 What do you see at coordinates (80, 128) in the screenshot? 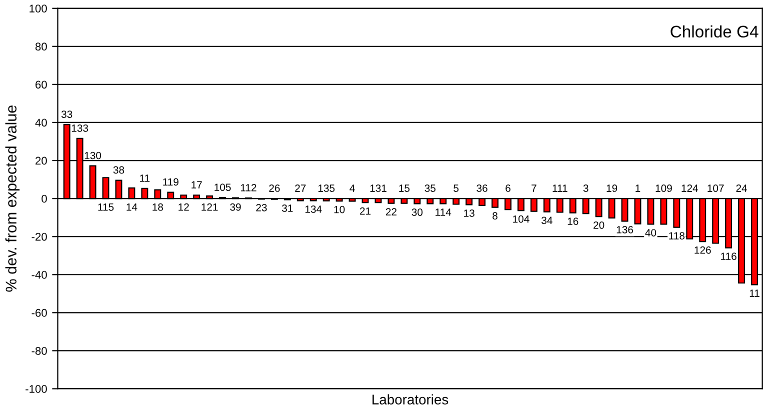
I see `x-tick-label: 133` at bounding box center [80, 128].